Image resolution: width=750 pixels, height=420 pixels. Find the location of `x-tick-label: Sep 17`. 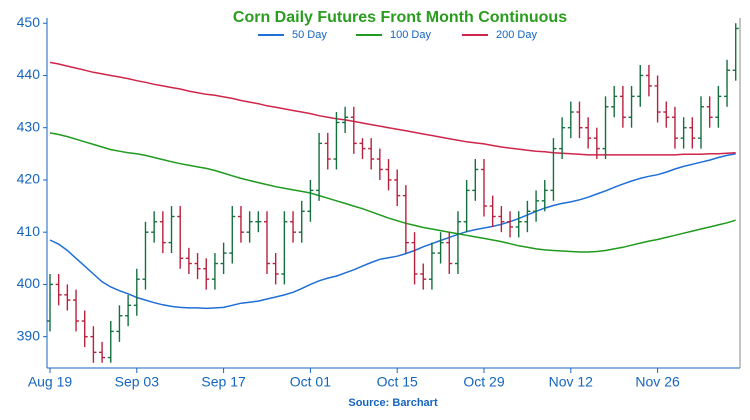

x-tick-label: Sep 17 is located at coordinates (223, 382).